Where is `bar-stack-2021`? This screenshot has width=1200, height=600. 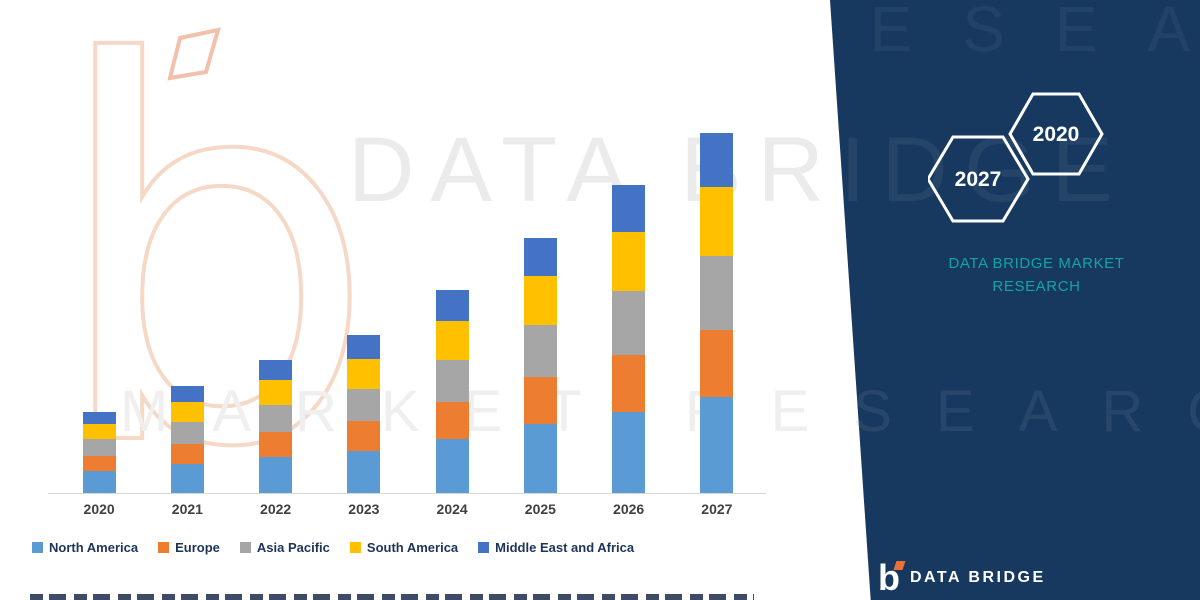 bar-stack-2021 is located at coordinates (187, 439).